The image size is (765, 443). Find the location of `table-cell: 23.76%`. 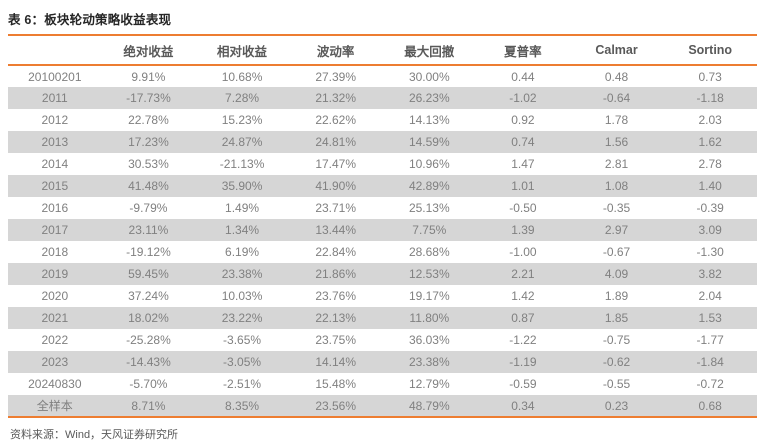

table-cell: 23.76% is located at coordinates (336, 296).